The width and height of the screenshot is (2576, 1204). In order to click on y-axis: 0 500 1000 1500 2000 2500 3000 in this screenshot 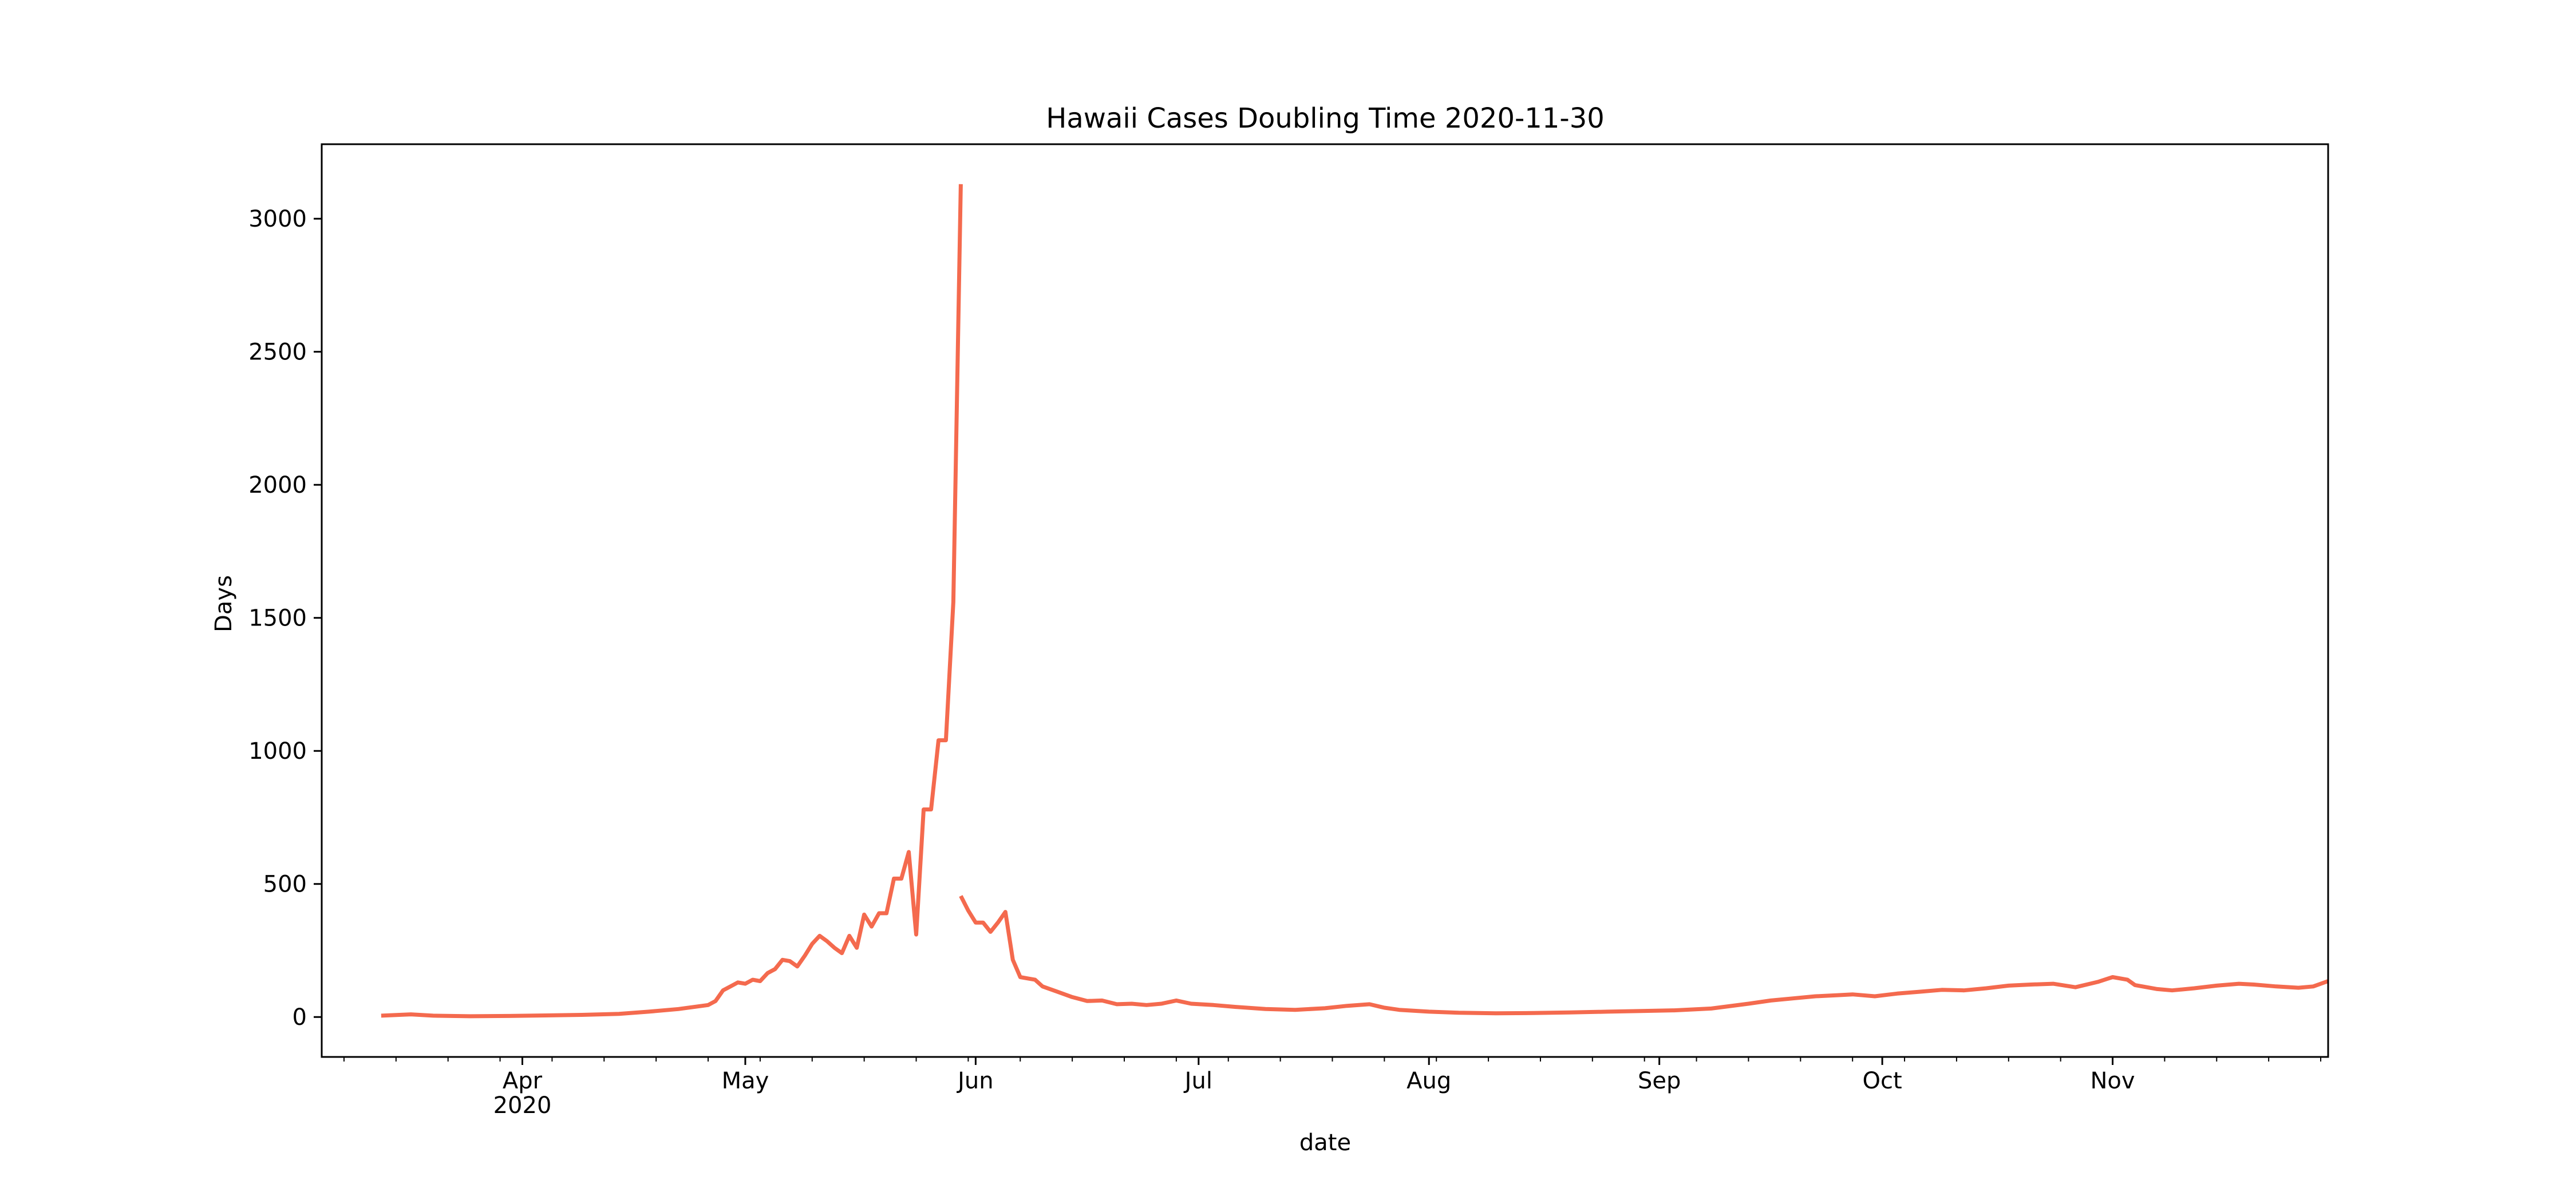, I will do `click(285, 618)`.